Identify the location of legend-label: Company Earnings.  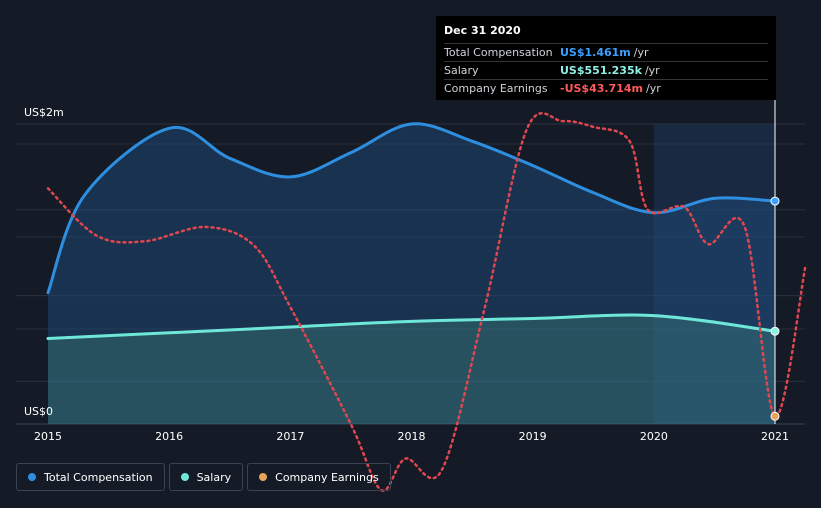
(327, 477).